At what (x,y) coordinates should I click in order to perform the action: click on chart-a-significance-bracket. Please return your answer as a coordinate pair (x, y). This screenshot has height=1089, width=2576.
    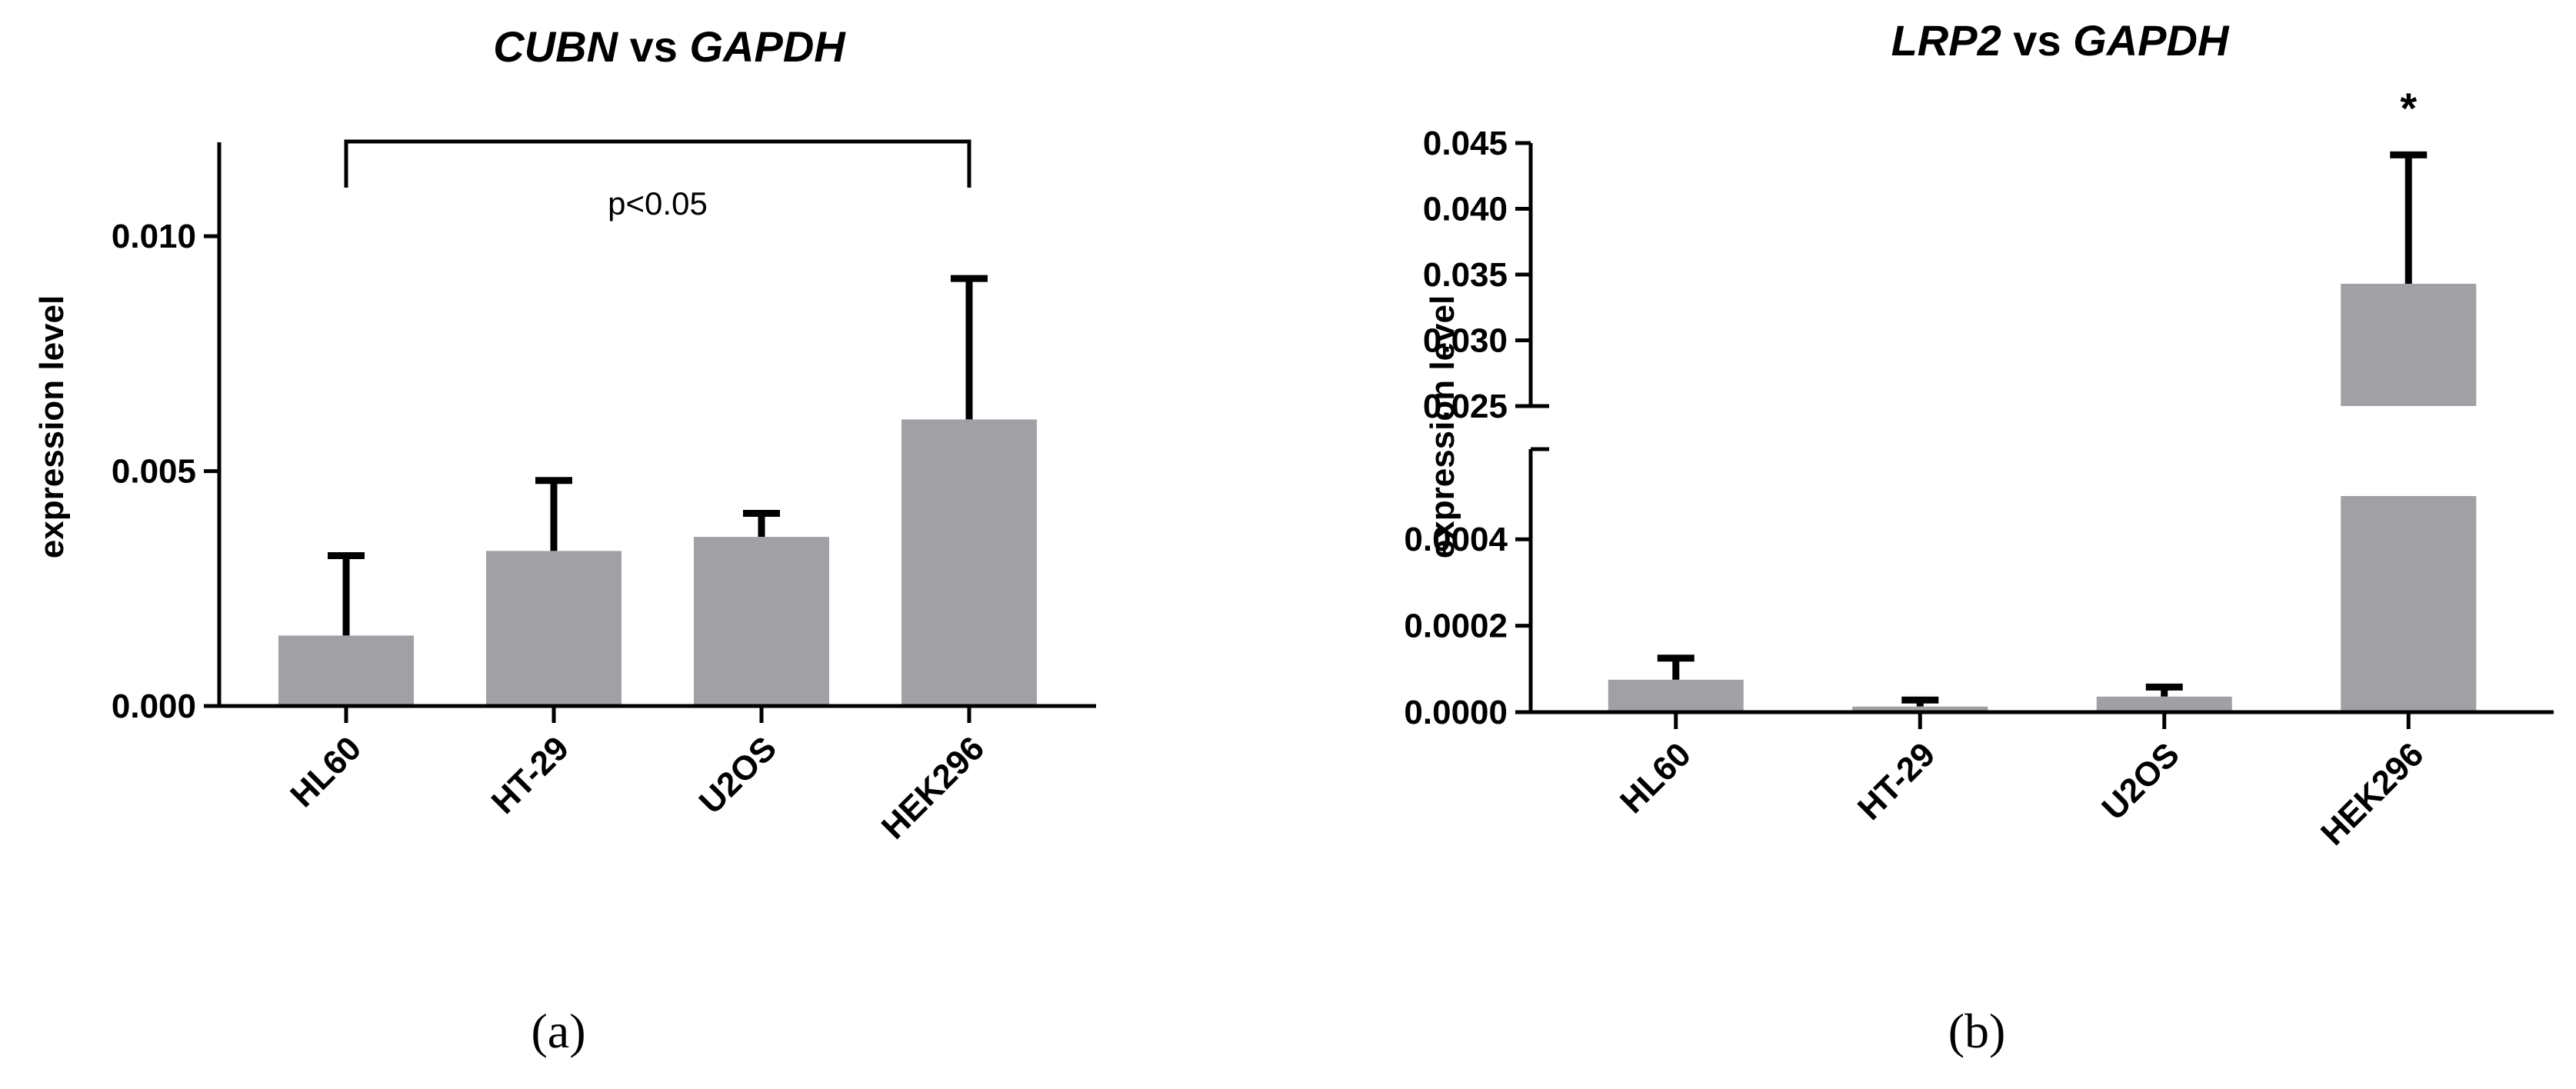
    Looking at the image, I should click on (657, 163).